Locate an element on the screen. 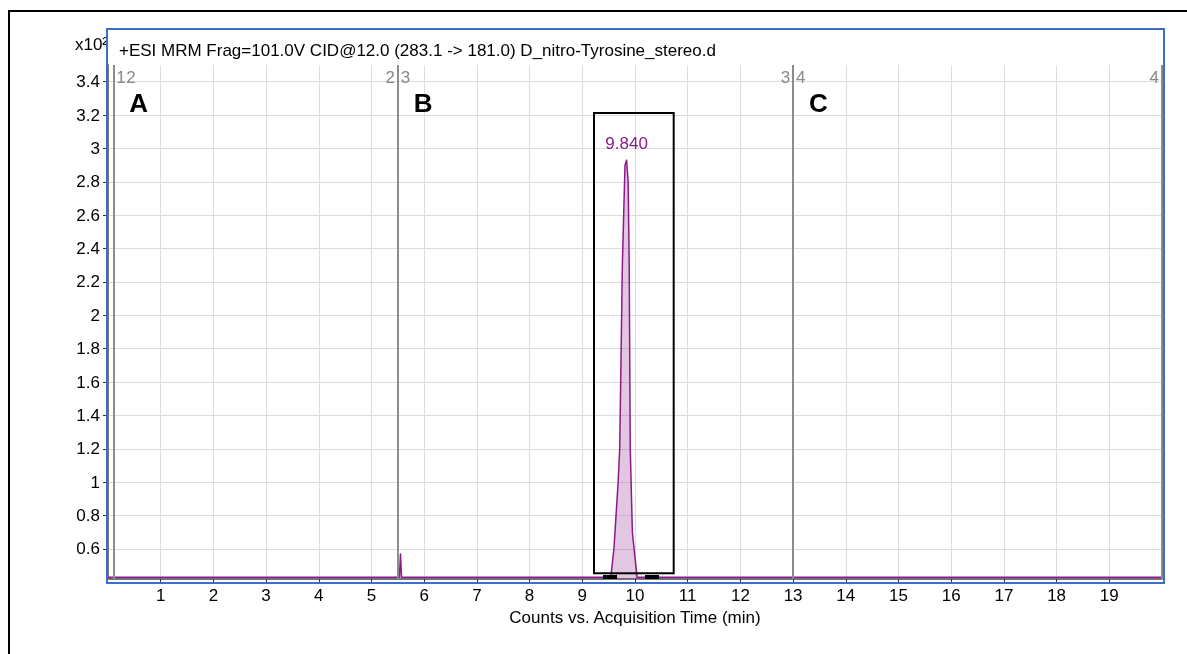 This screenshot has height=654, width=1187. x-tick-label: 12 is located at coordinates (740, 595).